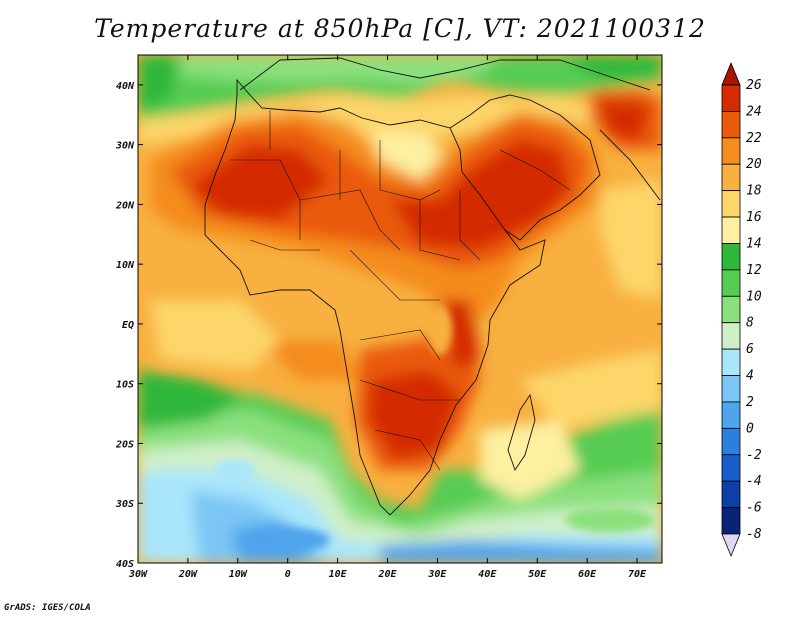 Image resolution: width=800 pixels, height=618 pixels. I want to click on lon-tick-label: 30E, so click(437, 574).